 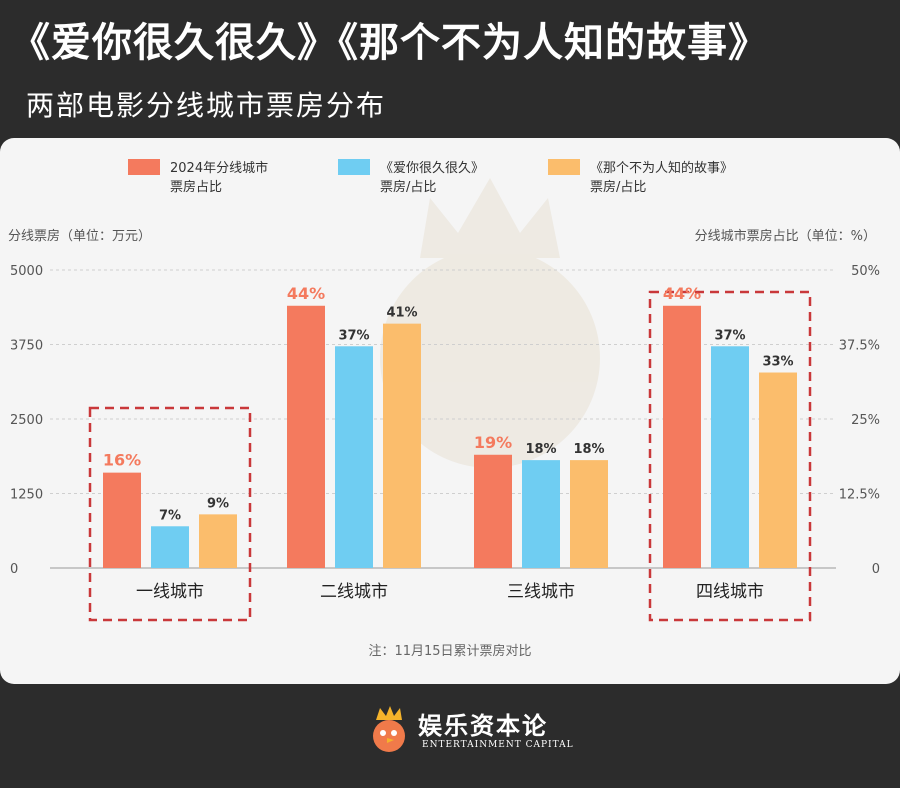 I want to click on bar-value-label: 7%, so click(x=170, y=515).